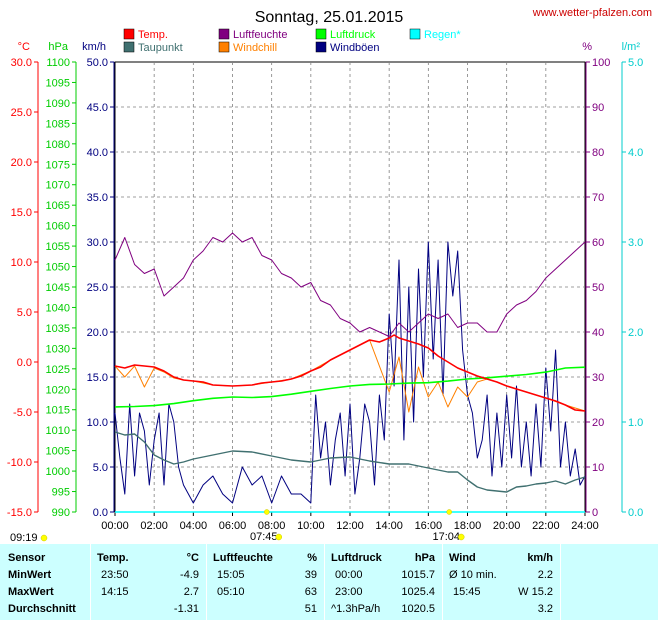 Image resolution: width=658 pixels, height=620 pixels. Describe the element at coordinates (44, 538) in the screenshot. I see `sun-icon` at that location.